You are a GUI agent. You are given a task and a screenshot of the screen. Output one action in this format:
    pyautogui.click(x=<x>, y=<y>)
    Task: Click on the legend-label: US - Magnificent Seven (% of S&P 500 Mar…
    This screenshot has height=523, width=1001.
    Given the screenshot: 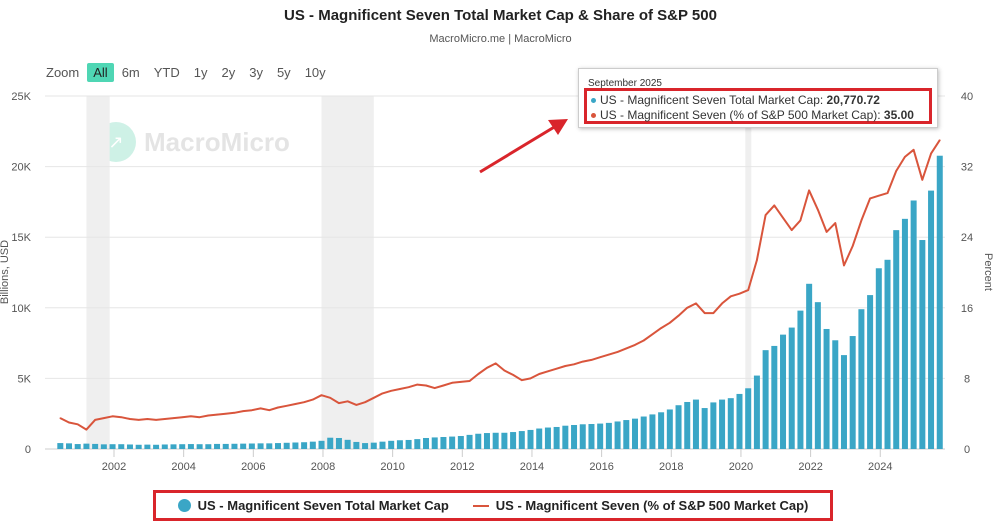 What is the action you would take?
    pyautogui.click(x=652, y=505)
    